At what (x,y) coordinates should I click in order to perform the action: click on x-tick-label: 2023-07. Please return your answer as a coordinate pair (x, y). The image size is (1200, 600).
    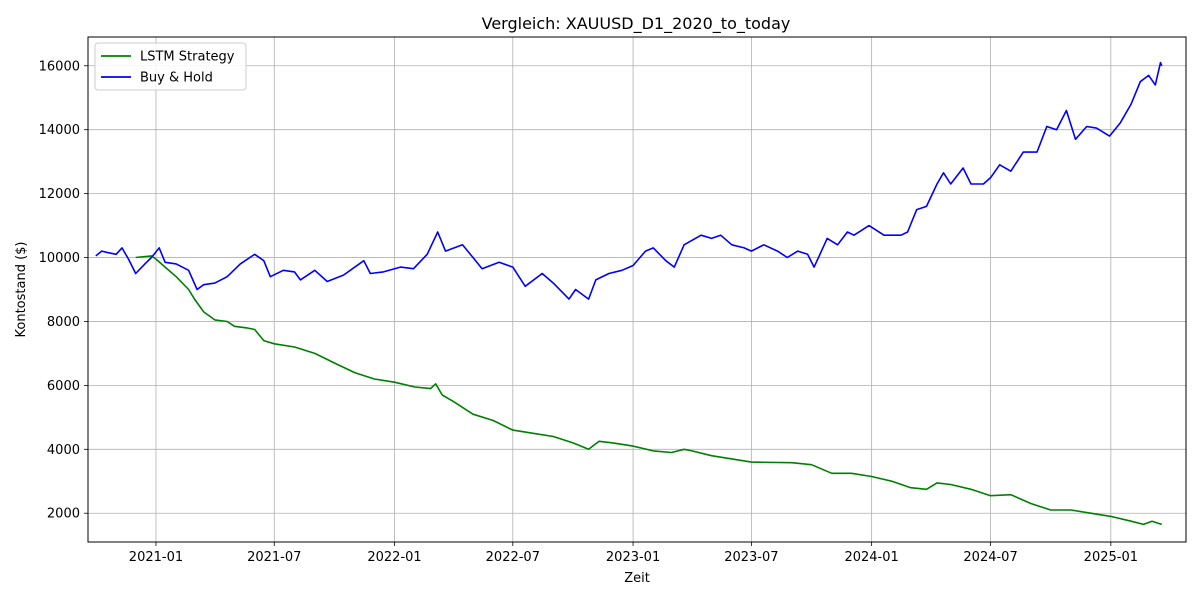
    Looking at the image, I should click on (751, 557).